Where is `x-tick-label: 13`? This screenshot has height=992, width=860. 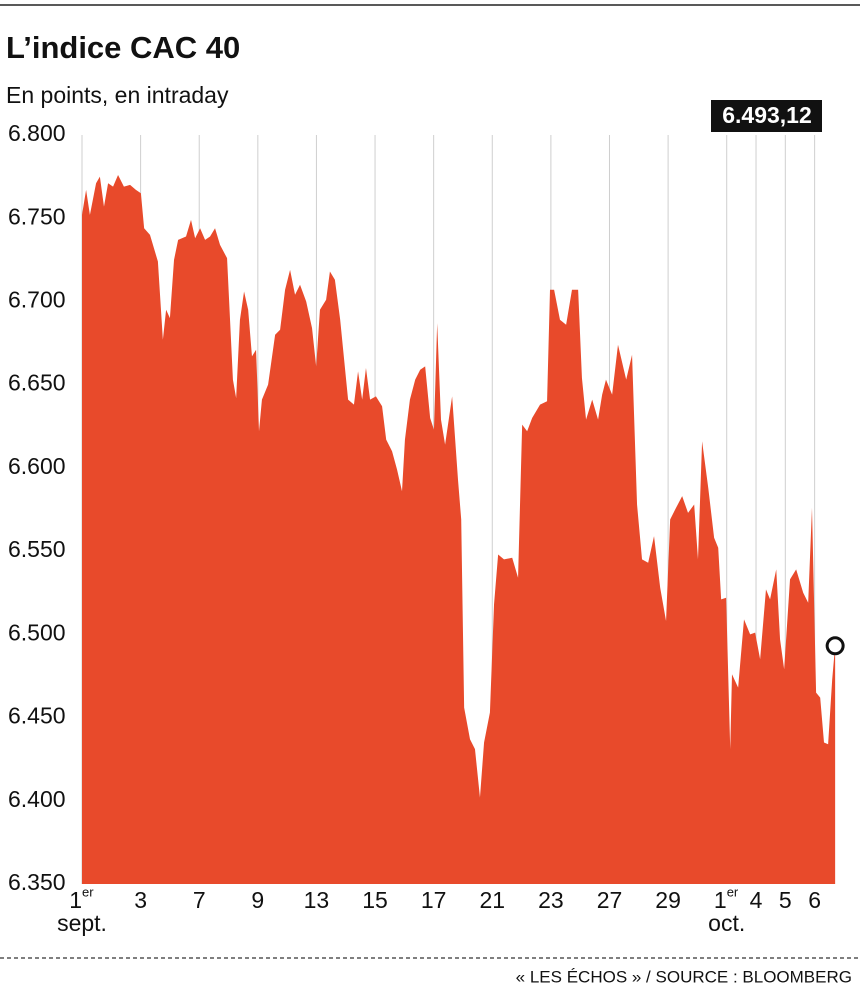
x-tick-label: 13 is located at coordinates (317, 900).